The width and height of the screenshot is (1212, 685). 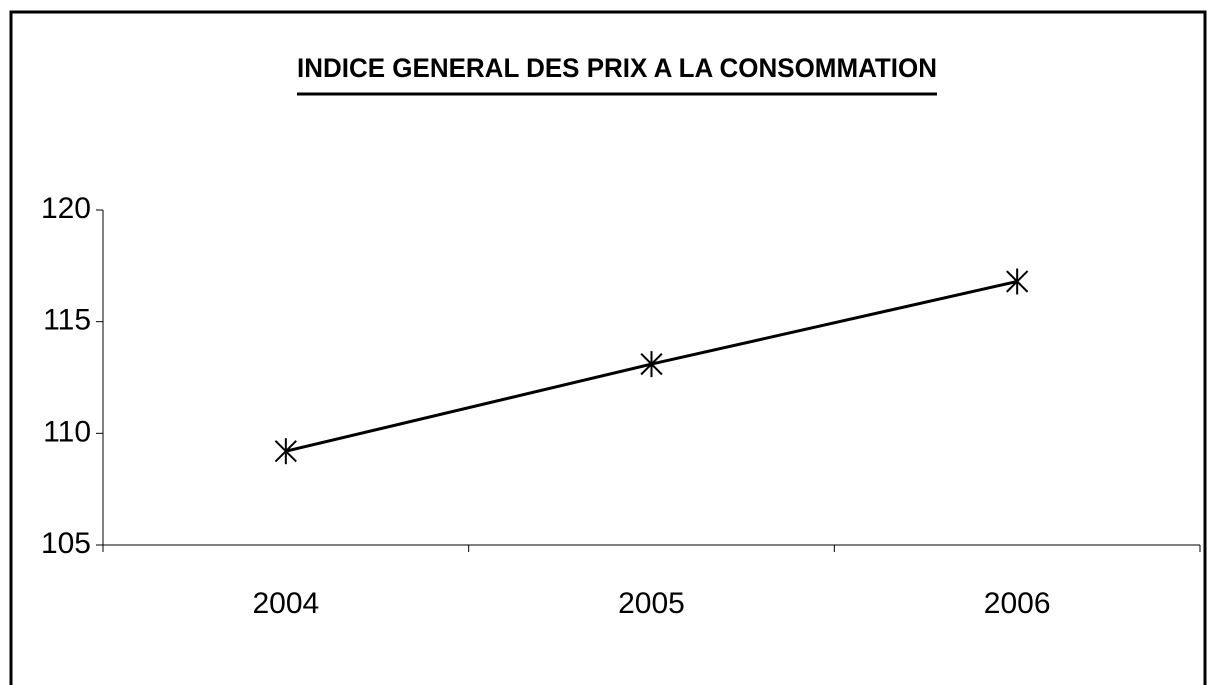 I want to click on y-tick-label: 115, so click(x=67, y=320).